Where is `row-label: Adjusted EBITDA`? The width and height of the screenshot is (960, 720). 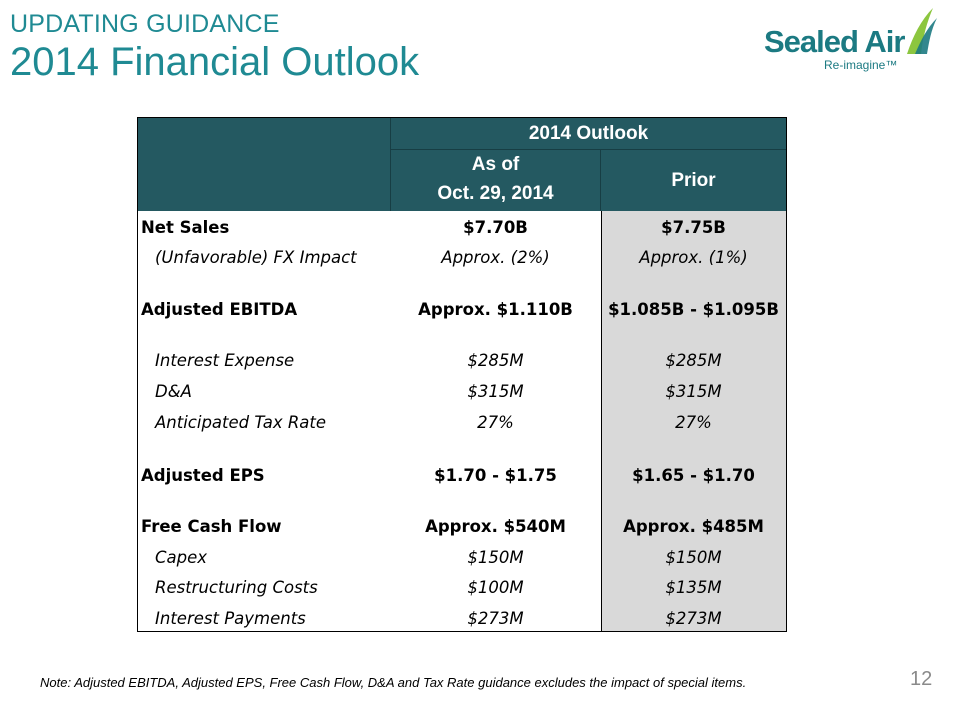 row-label: Adjusted EBITDA is located at coordinates (219, 309).